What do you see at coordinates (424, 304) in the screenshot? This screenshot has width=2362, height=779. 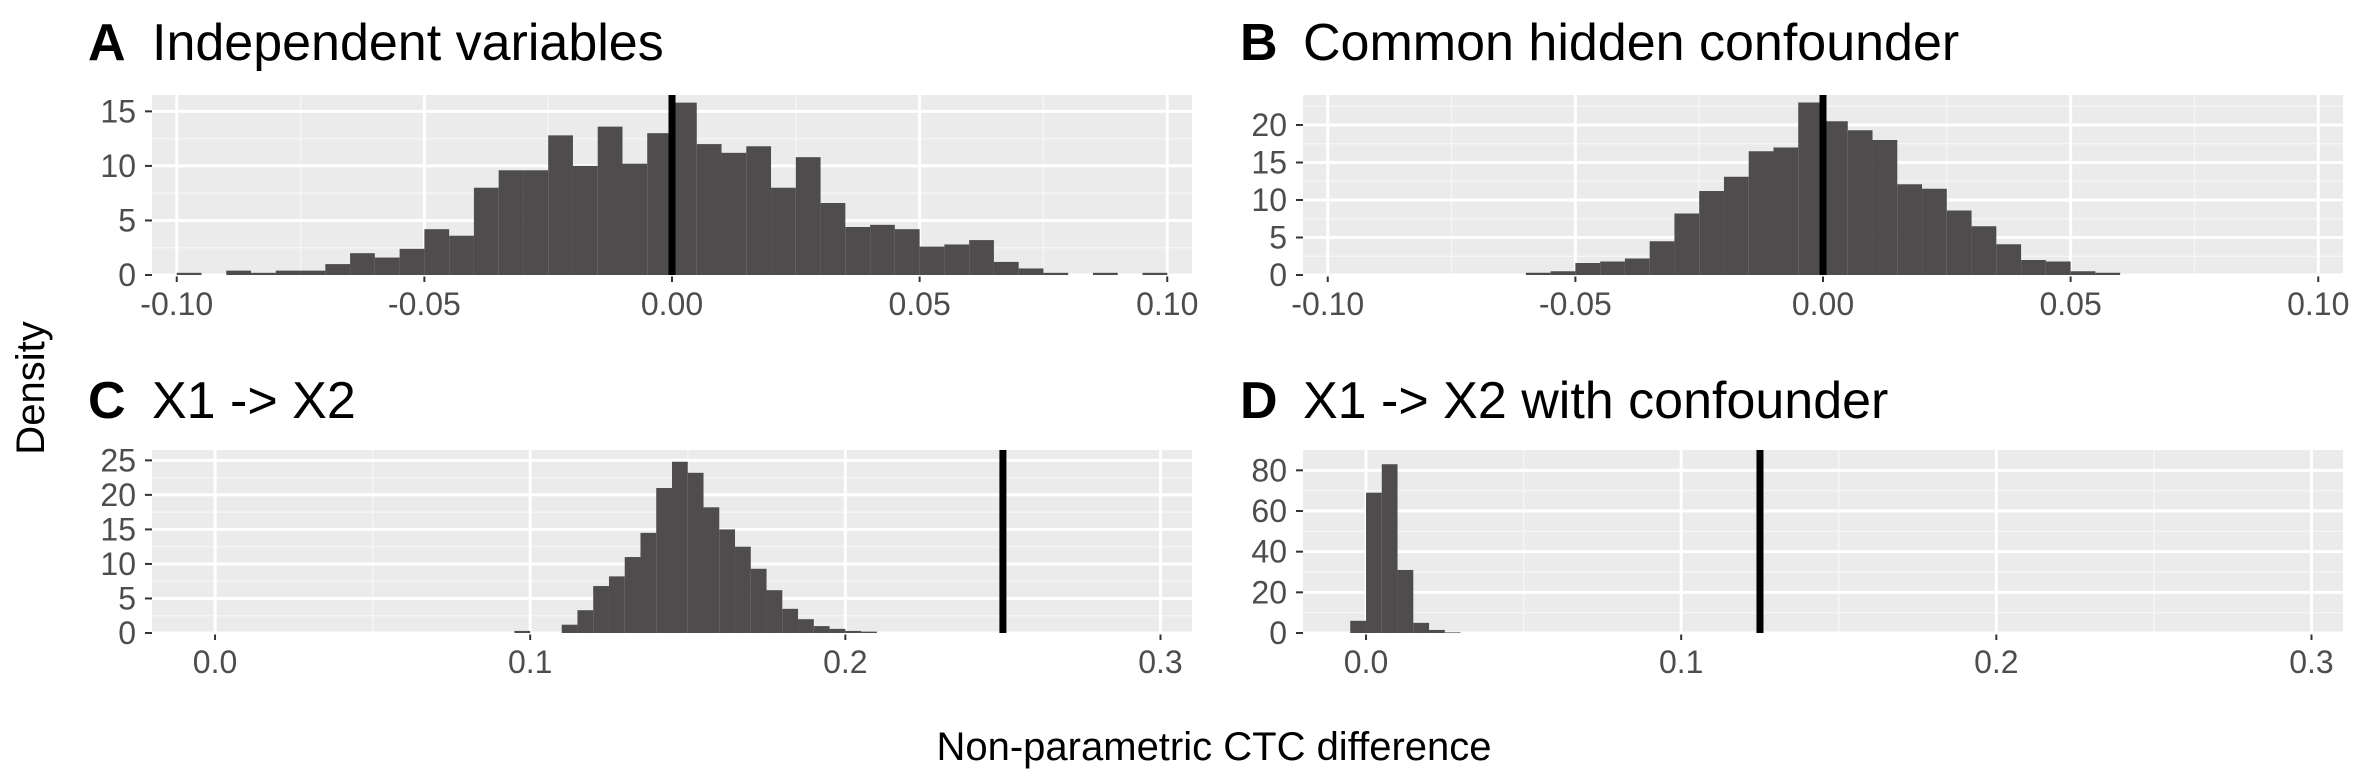 I see `panel-a-xtick-label: -0.05` at bounding box center [424, 304].